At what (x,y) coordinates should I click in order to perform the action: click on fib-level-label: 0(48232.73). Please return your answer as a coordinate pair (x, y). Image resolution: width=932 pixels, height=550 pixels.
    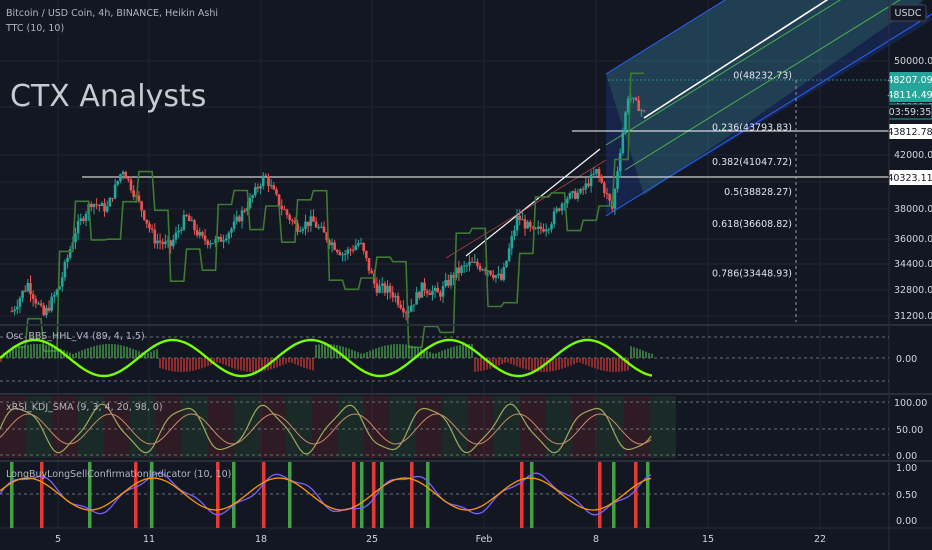
    Looking at the image, I should click on (762, 75).